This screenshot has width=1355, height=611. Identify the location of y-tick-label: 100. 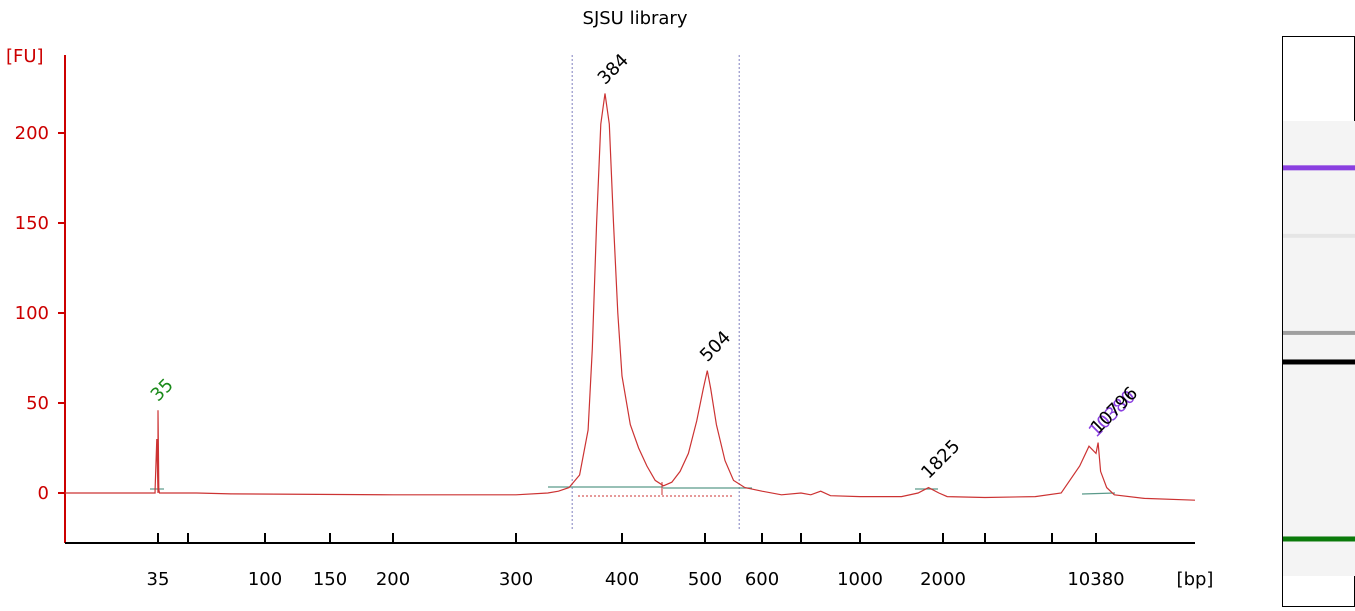
(32, 313).